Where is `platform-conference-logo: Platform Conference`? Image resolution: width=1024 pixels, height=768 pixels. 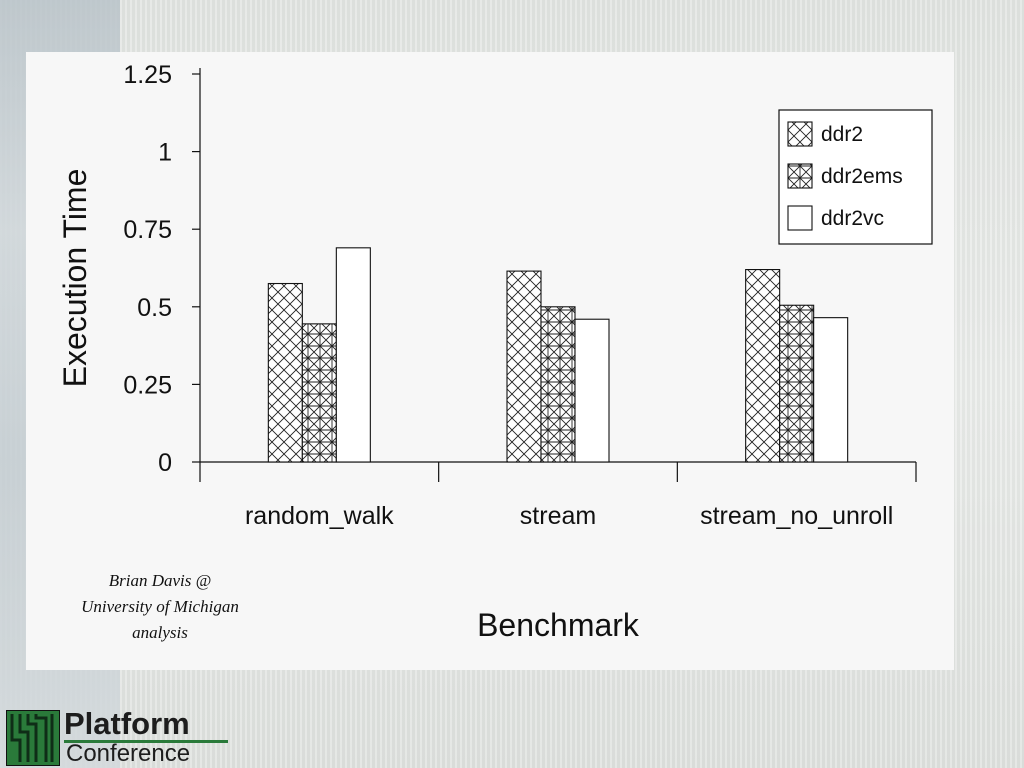
platform-conference-logo: Platform Conference is located at coordinates (119, 737).